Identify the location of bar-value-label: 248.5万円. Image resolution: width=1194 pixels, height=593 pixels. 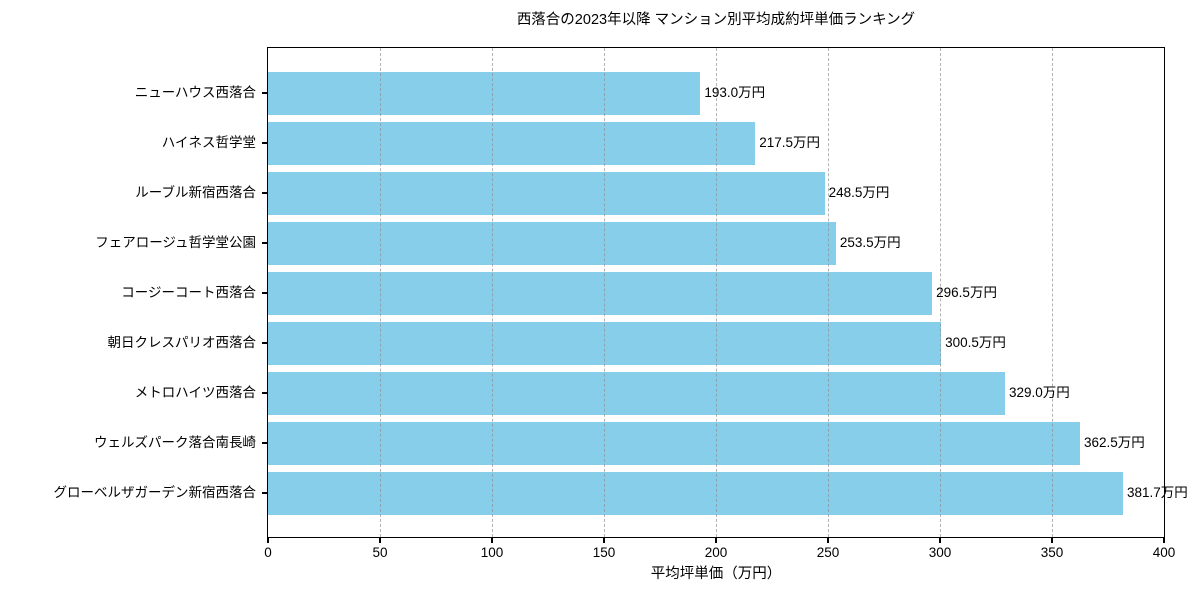
(859, 192).